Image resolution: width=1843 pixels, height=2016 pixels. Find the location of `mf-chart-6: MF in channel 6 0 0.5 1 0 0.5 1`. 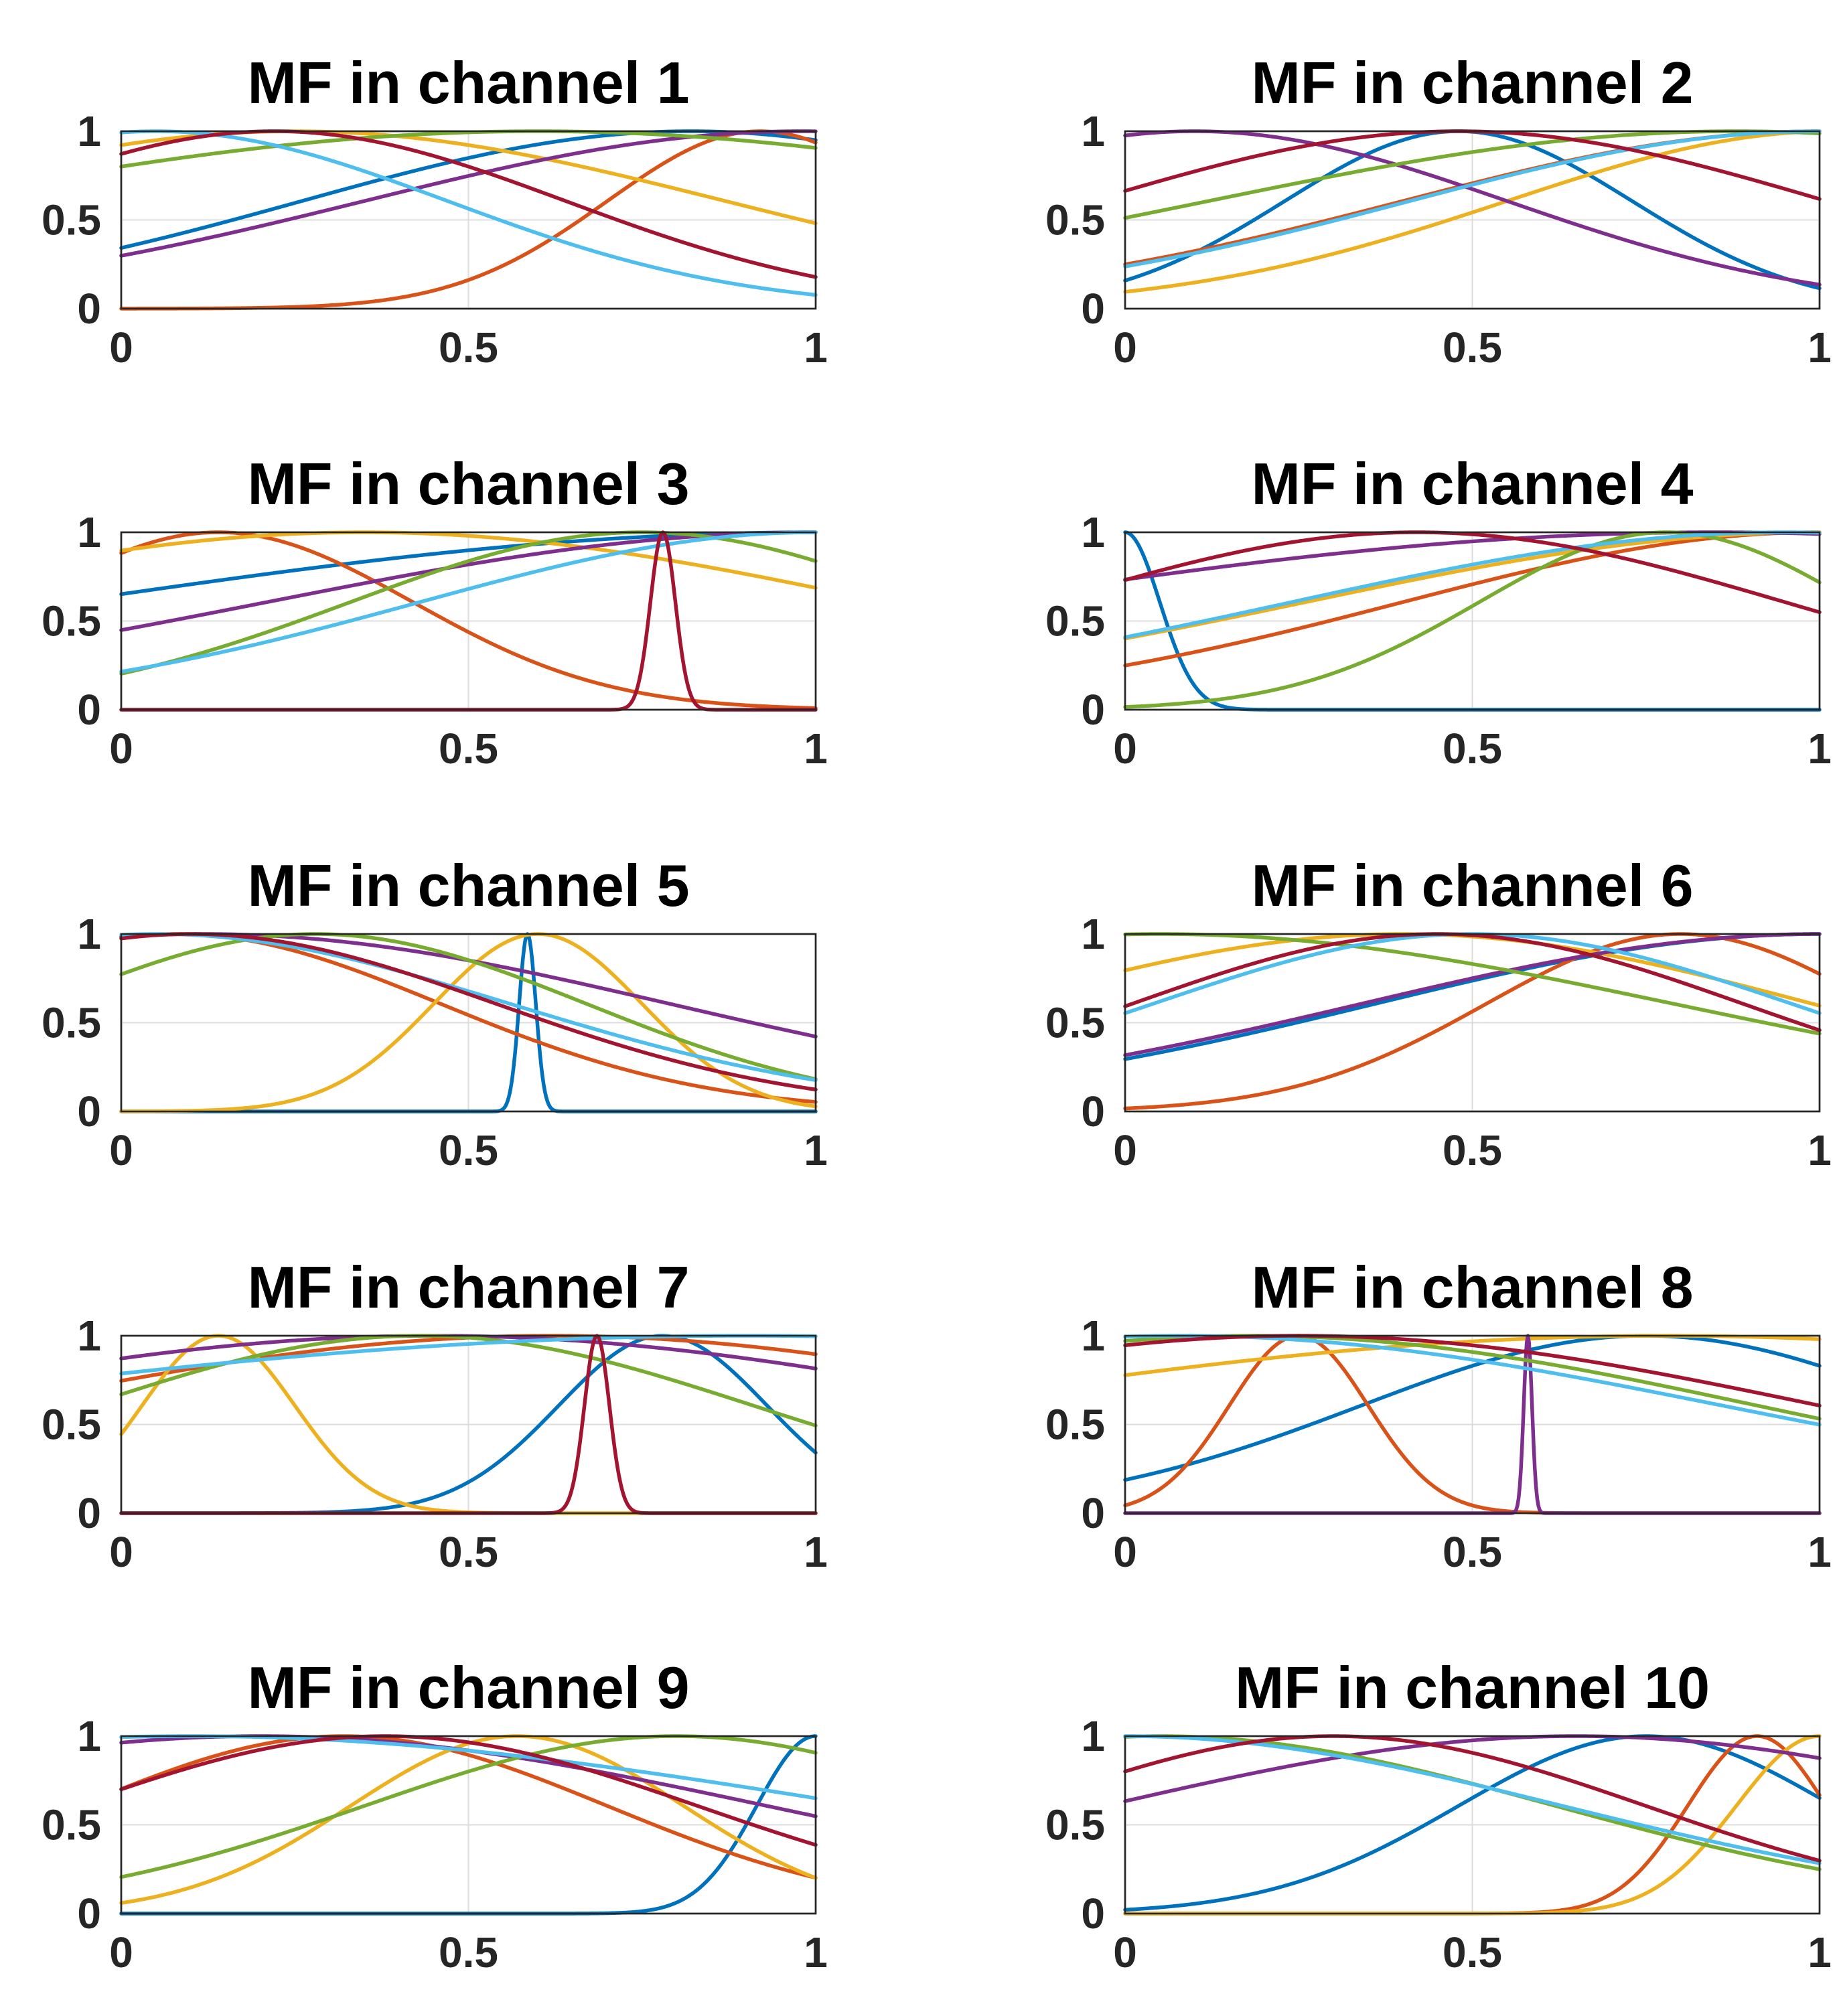

mf-chart-6: MF in channel 6 0 0.5 1 0 0.5 1 is located at coordinates (1438, 1013).